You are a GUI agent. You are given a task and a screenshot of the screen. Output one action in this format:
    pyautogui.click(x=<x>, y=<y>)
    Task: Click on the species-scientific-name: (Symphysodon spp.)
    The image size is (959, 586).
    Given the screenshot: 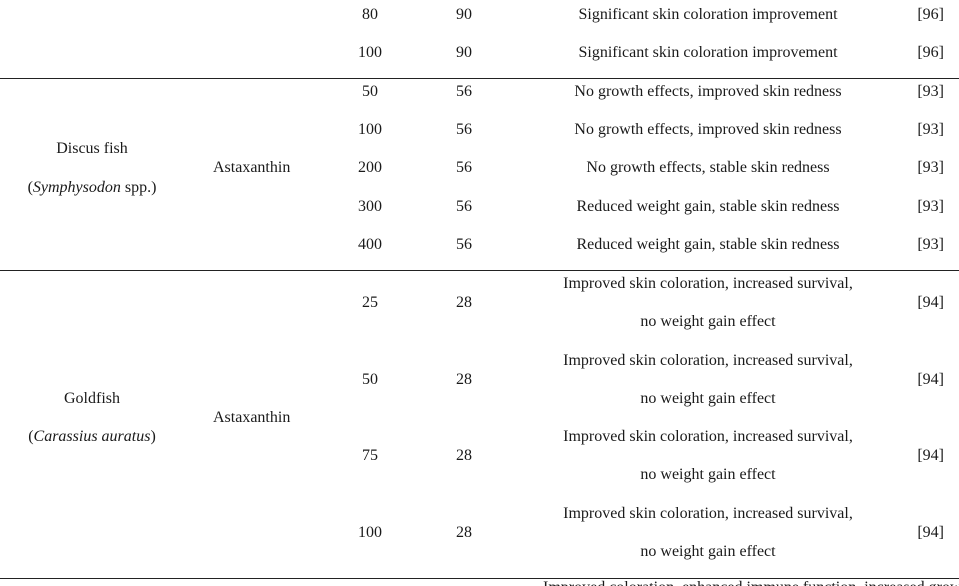 What is the action you would take?
    pyautogui.click(x=92, y=187)
    